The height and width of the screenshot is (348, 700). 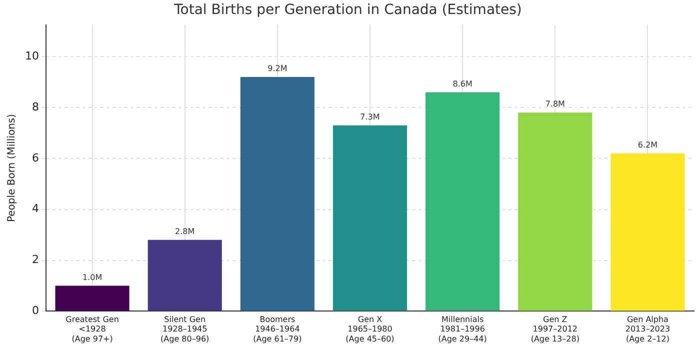 What do you see at coordinates (277, 329) in the screenshot?
I see `x-tick-label: Boomers 1946–1964 (Age 61–79)` at bounding box center [277, 329].